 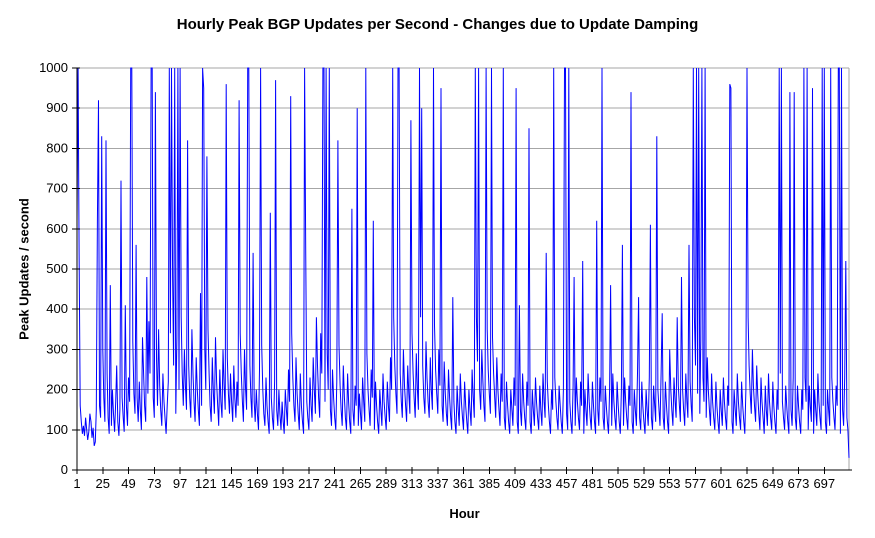 What do you see at coordinates (206, 483) in the screenshot?
I see `x-tick-label: 121` at bounding box center [206, 483].